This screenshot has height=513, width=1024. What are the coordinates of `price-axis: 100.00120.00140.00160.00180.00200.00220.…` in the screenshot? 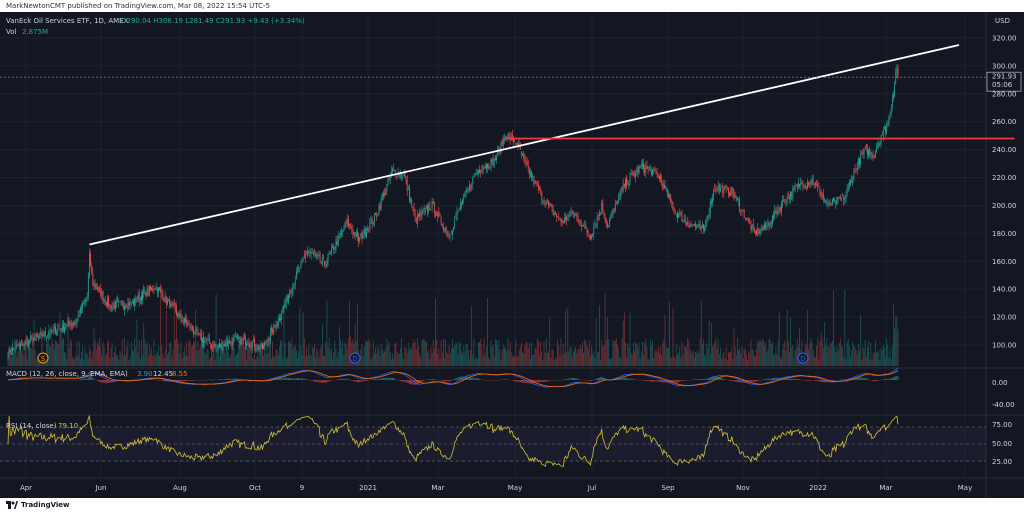 It's located at (1004, 192).